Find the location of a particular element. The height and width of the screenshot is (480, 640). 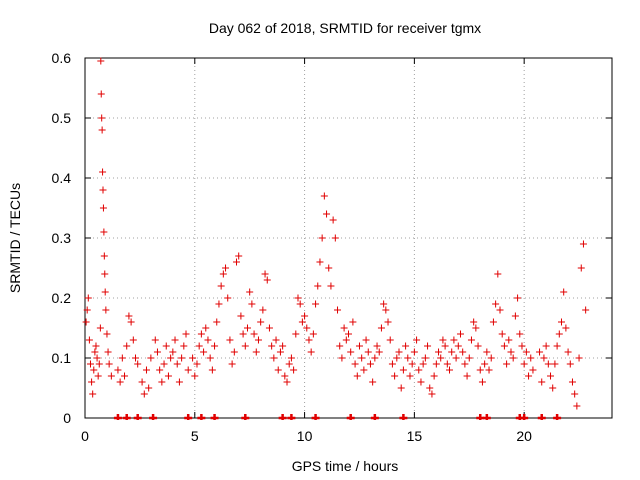

x-tick-labels: 0 5 10 15 20 is located at coordinates (306, 436).